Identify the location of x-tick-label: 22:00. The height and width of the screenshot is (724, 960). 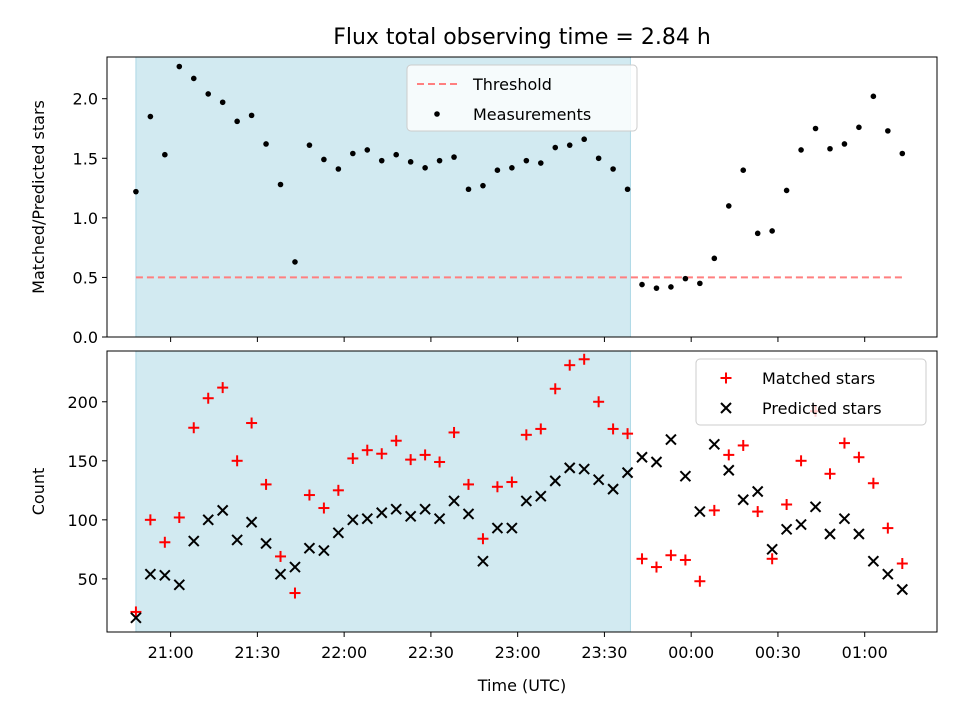
(344, 652).